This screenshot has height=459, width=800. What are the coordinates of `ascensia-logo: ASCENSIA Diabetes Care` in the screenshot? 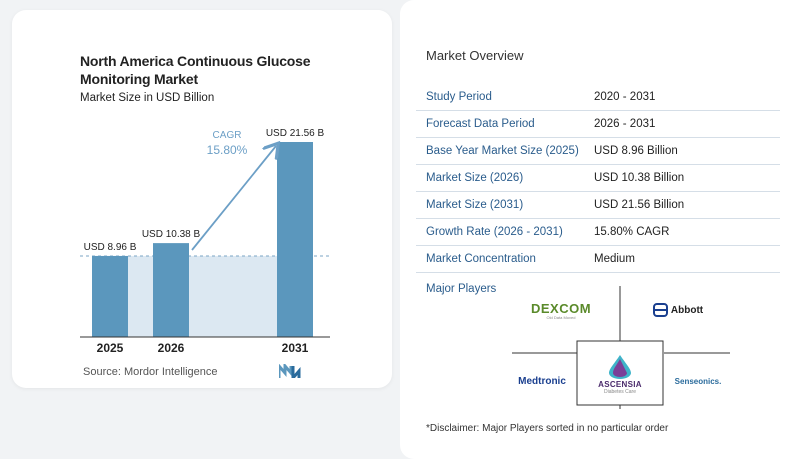 It's located at (620, 374).